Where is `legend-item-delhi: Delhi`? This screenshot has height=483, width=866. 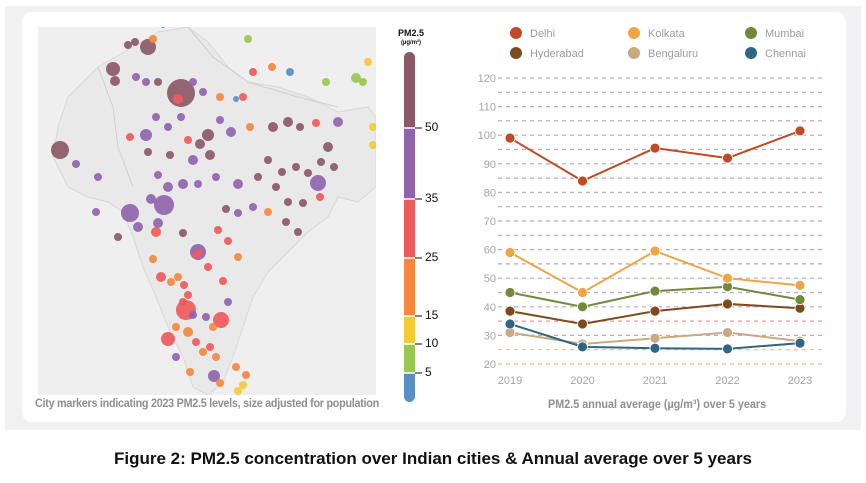 legend-item-delhi: Delhi is located at coordinates (532, 33).